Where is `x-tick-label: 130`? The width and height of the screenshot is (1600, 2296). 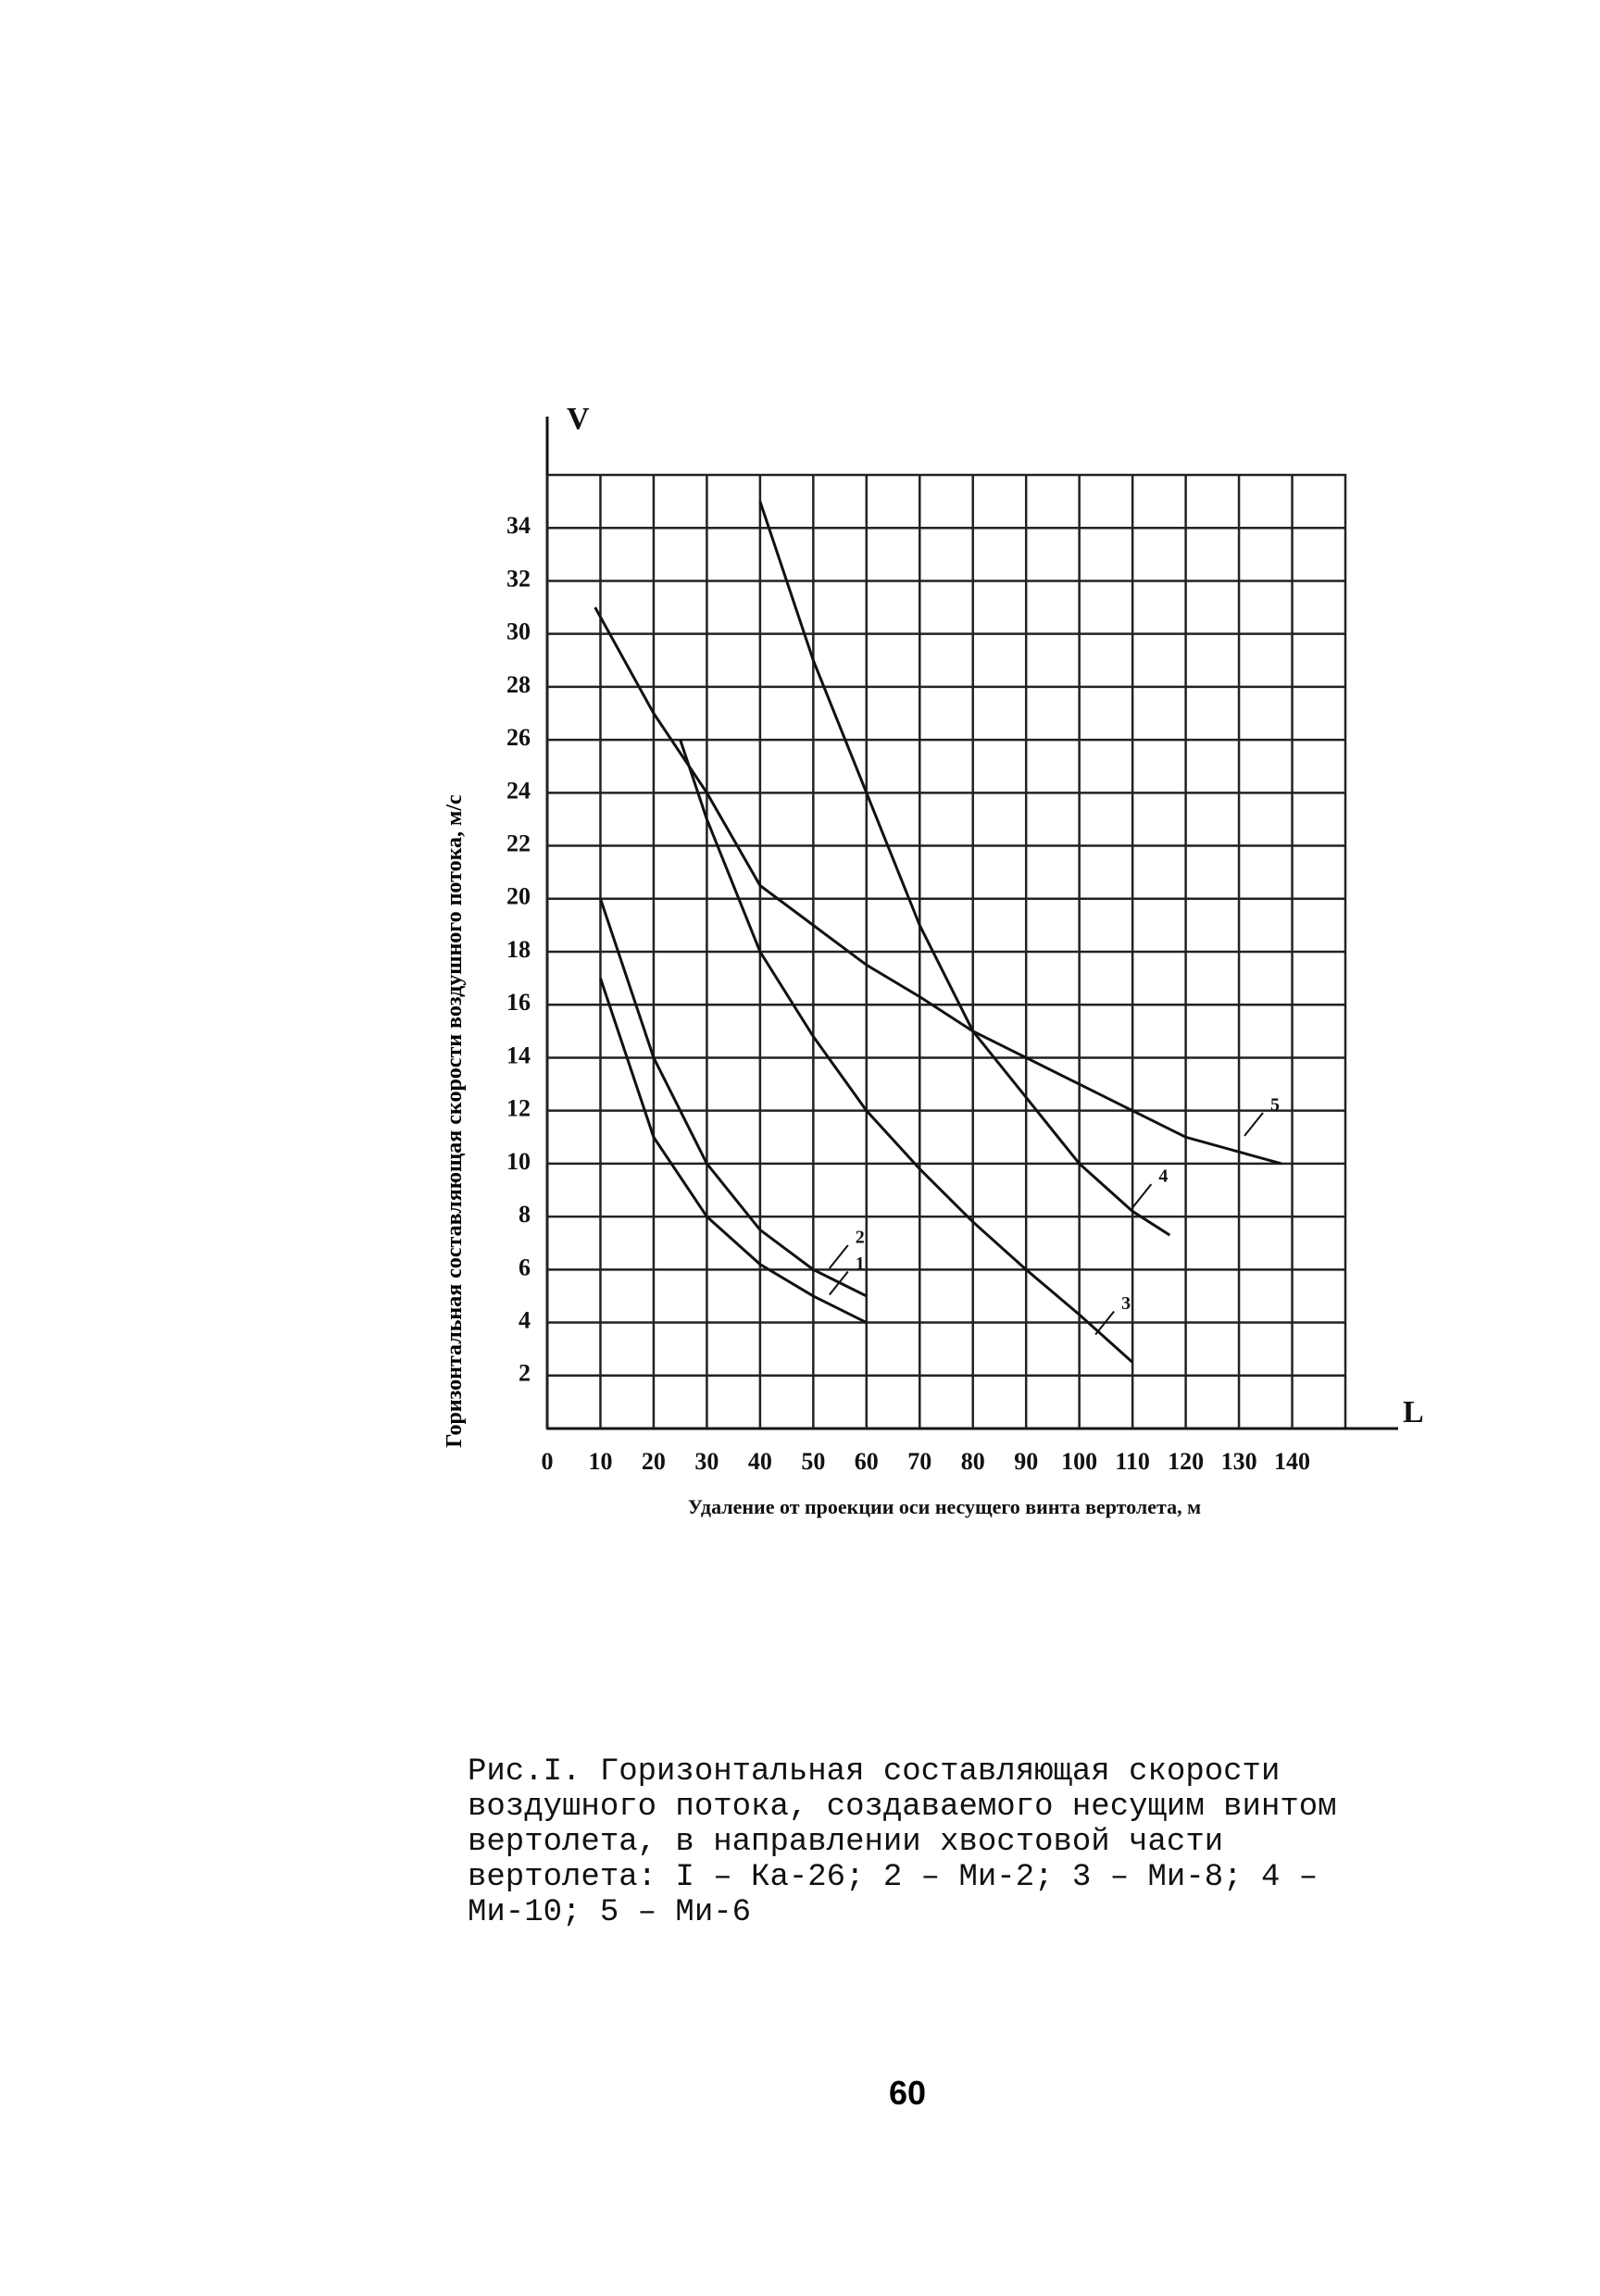
x-tick-label: 130 is located at coordinates (1239, 1461).